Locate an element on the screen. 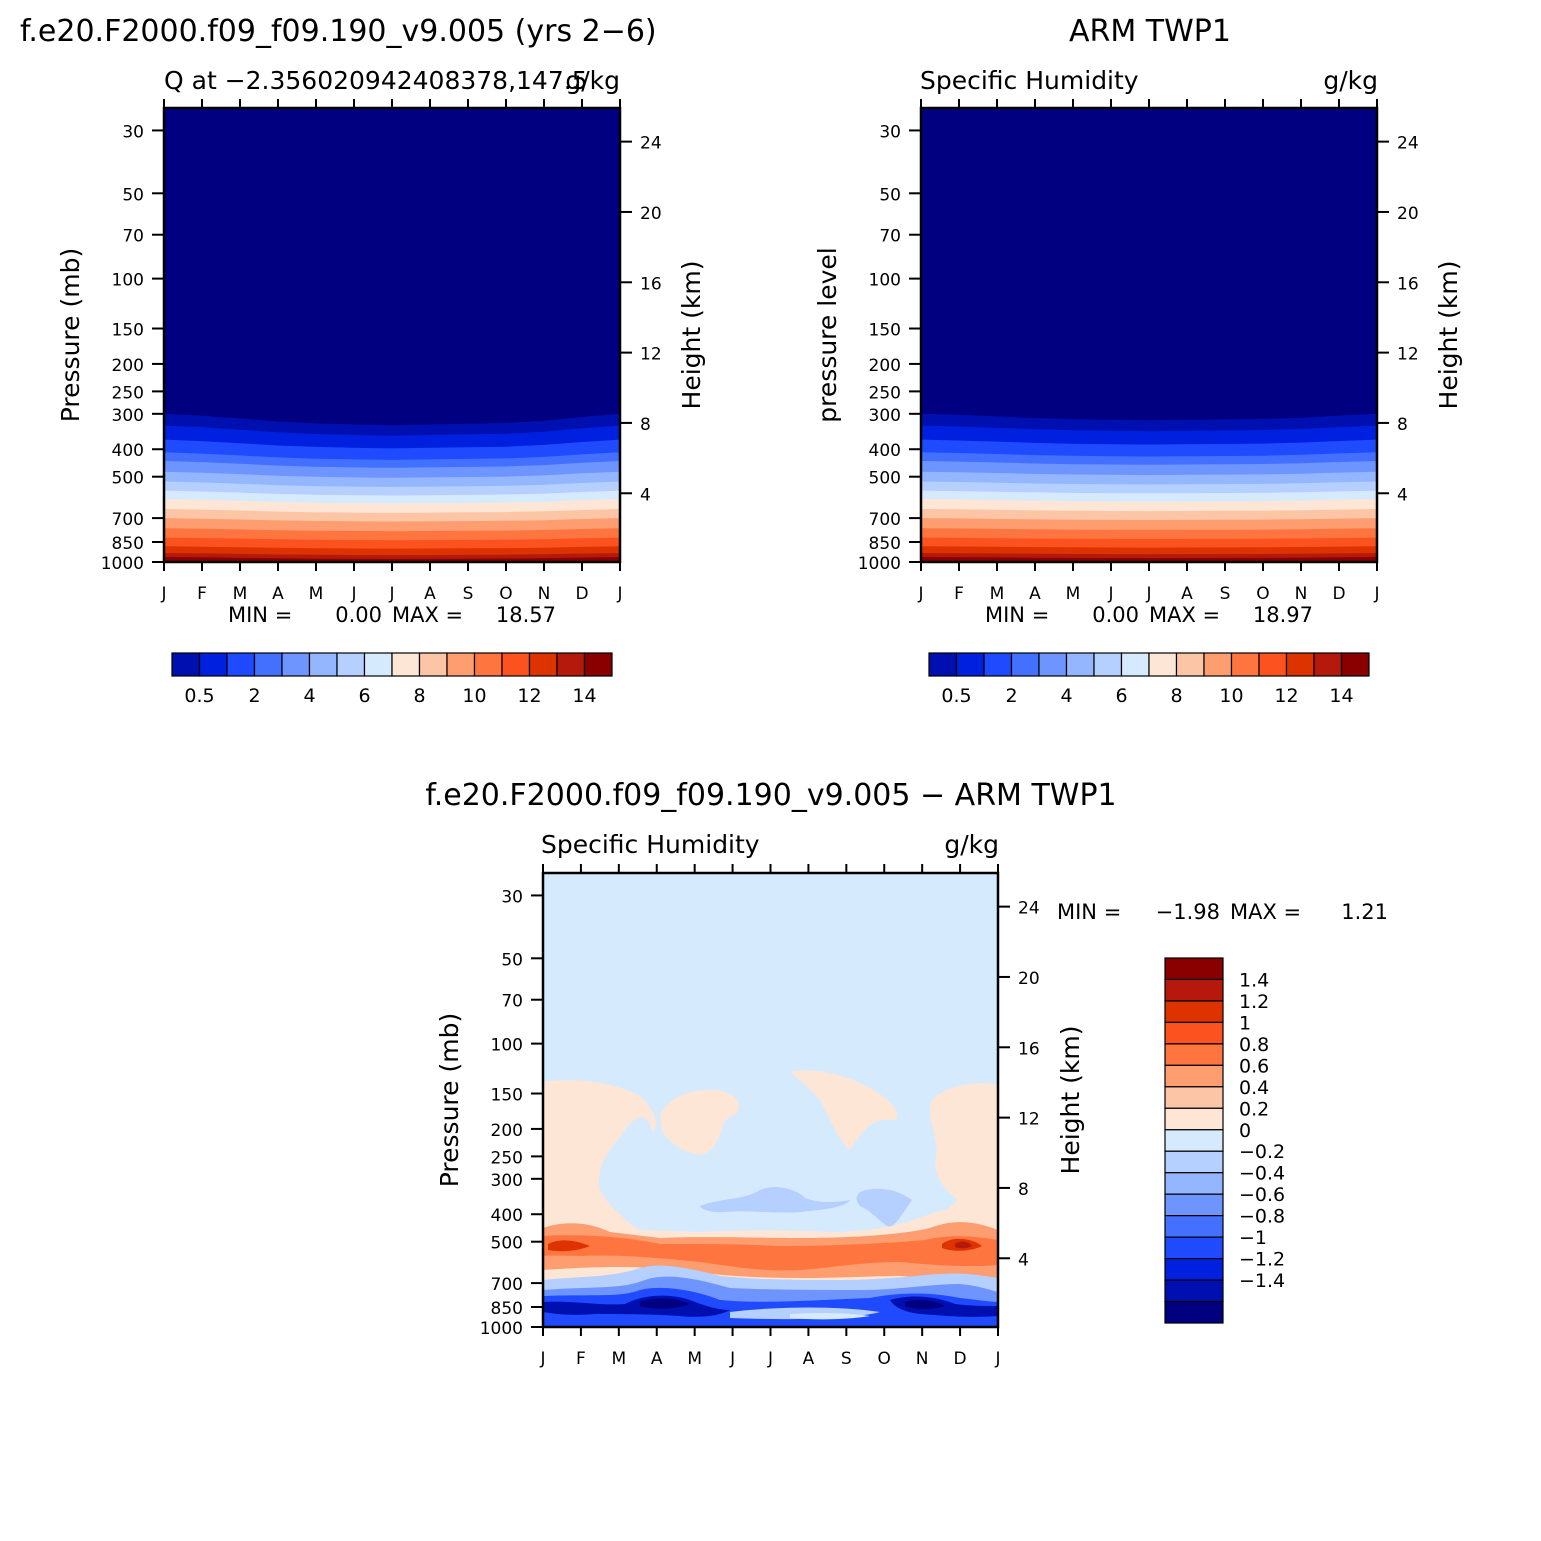  obs-contour-field is located at coordinates (1149, 335).